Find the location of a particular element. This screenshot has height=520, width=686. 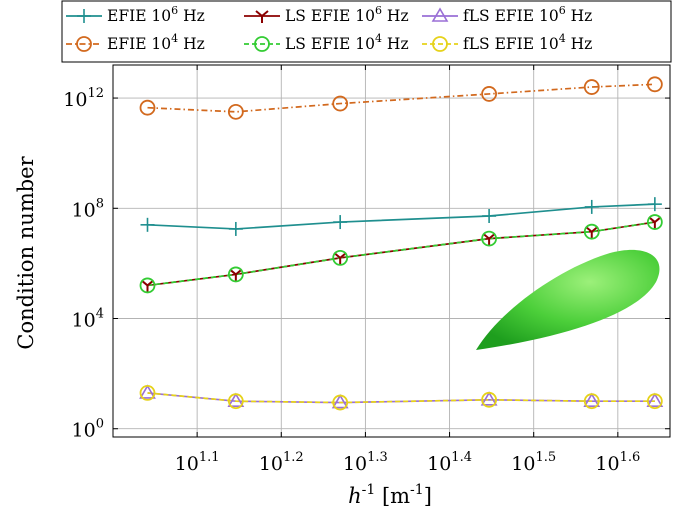

legend-label: fLS EFIE 106 Hz is located at coordinates (527, 14).